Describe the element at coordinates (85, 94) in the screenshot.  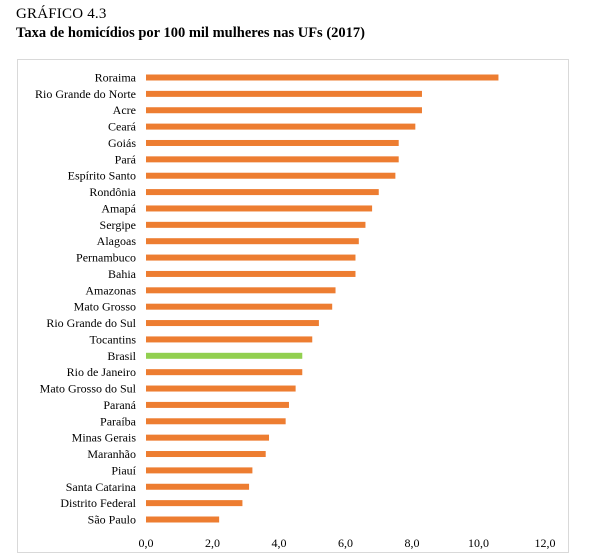
I see `category-label: Rio Grande do Norte` at that location.